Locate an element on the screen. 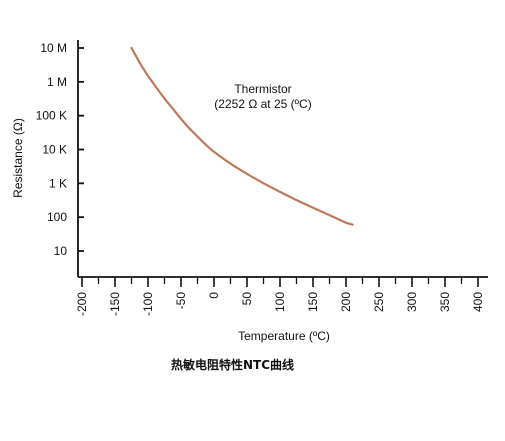 Image resolution: width=505 pixels, height=441 pixels. y-tick-label: 10 K is located at coordinates (54, 150).